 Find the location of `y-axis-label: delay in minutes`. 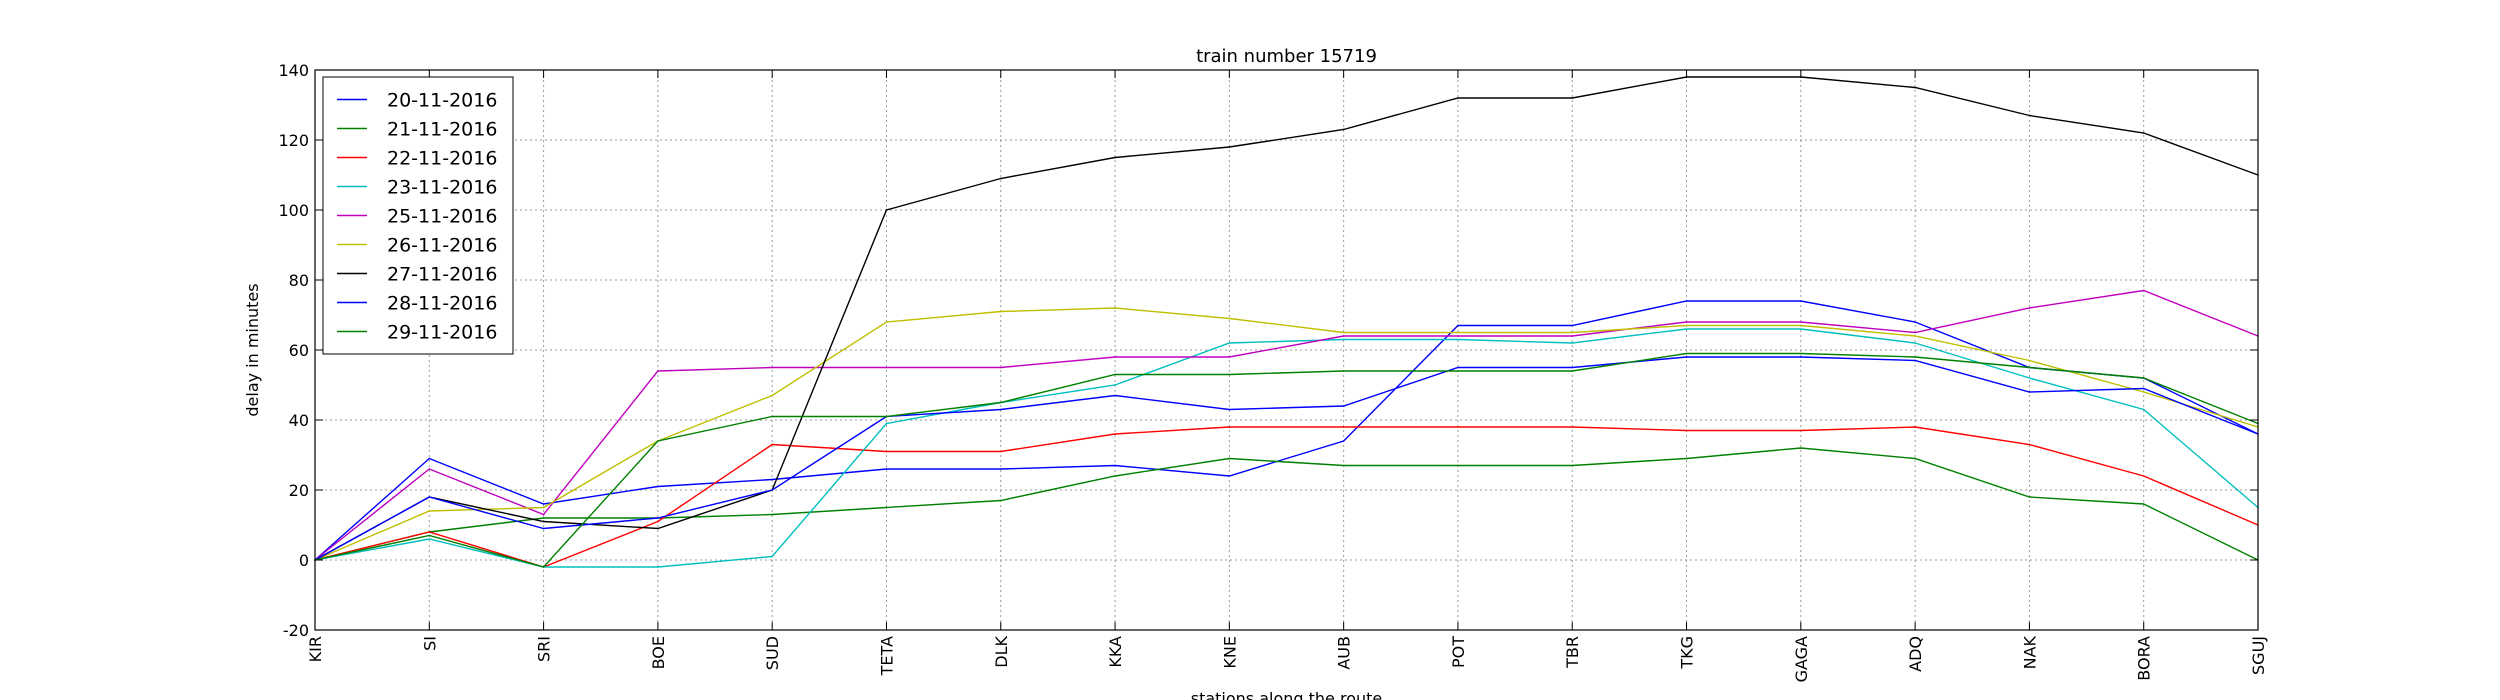

y-axis-label: delay in minutes is located at coordinates (252, 349).